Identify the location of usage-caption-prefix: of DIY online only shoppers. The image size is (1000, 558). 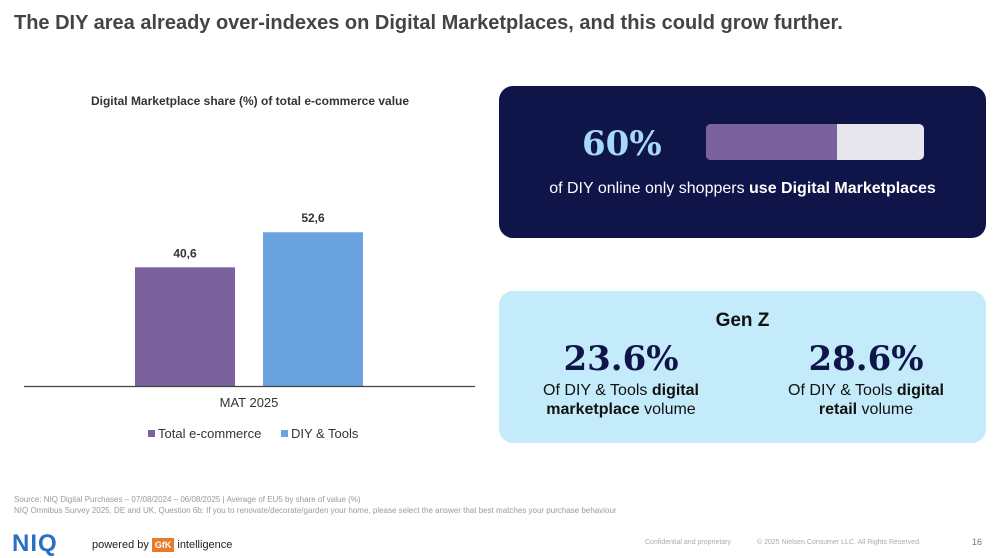
(649, 188).